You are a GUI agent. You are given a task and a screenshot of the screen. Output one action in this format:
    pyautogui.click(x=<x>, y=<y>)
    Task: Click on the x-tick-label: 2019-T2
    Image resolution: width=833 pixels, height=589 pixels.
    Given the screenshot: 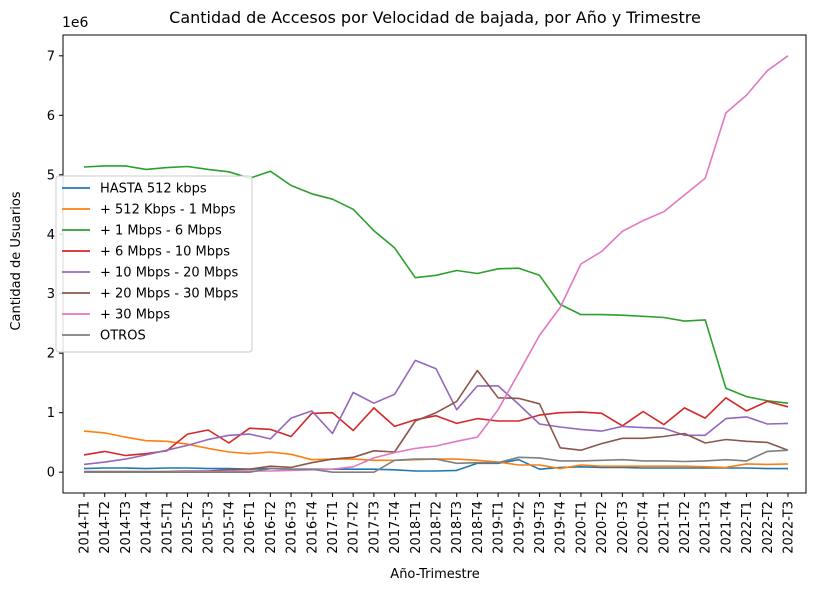 What is the action you would take?
    pyautogui.click(x=519, y=527)
    